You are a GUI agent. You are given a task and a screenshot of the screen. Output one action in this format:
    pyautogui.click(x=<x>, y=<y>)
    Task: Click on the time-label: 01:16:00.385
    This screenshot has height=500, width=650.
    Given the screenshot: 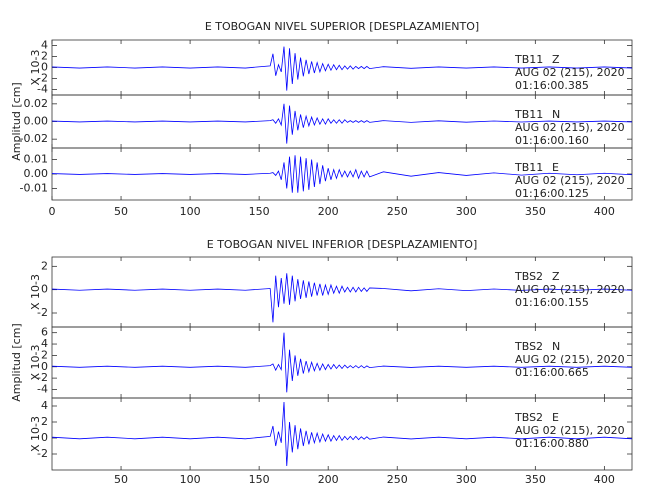 What is the action you would take?
    pyautogui.click(x=552, y=85)
    